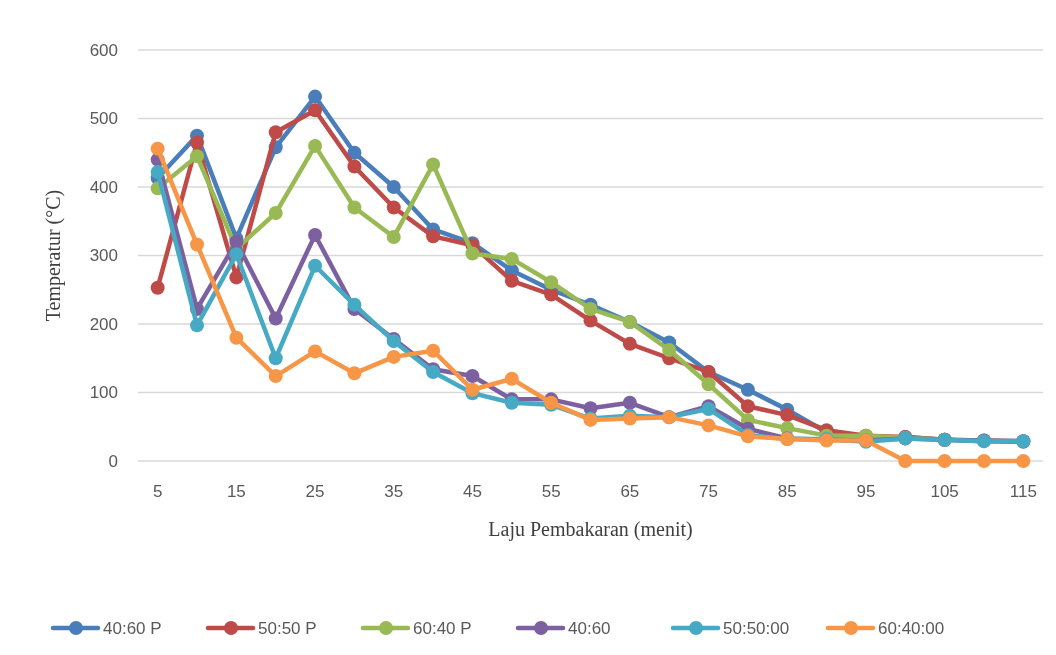  I want to click on legend-label: 60:40 P, so click(442, 628).